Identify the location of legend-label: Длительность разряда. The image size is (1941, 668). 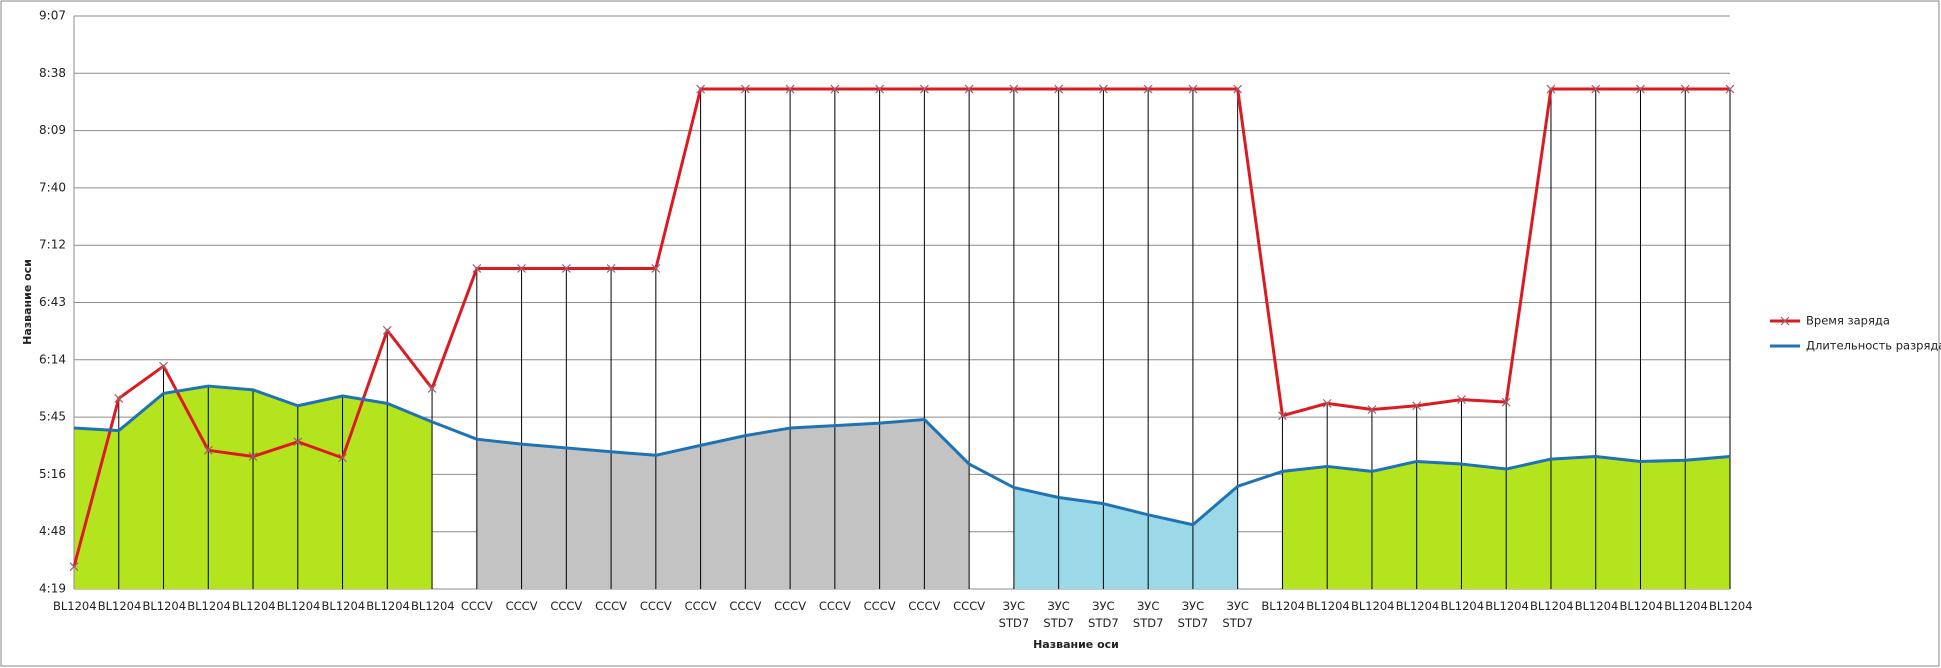
(1873, 346).